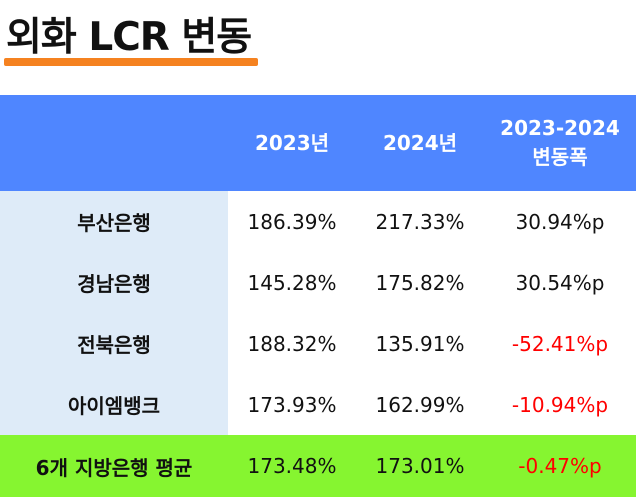 The height and width of the screenshot is (500, 640). I want to click on table-row: 부산은행 186.39% 217.33% 30.94%p, so click(318, 221).